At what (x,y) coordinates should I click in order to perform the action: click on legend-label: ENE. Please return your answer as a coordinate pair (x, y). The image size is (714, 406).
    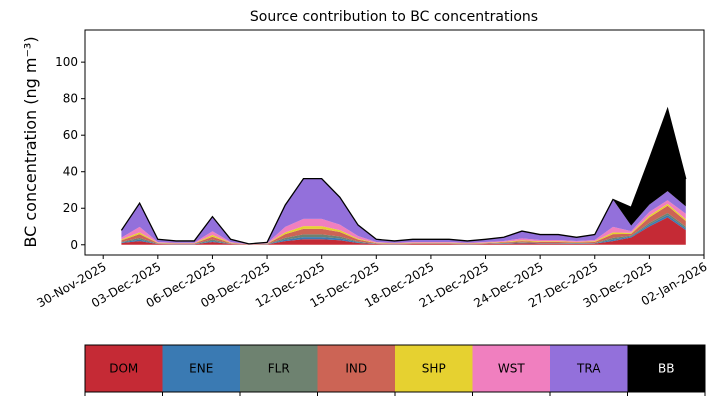
    Looking at the image, I should click on (201, 369).